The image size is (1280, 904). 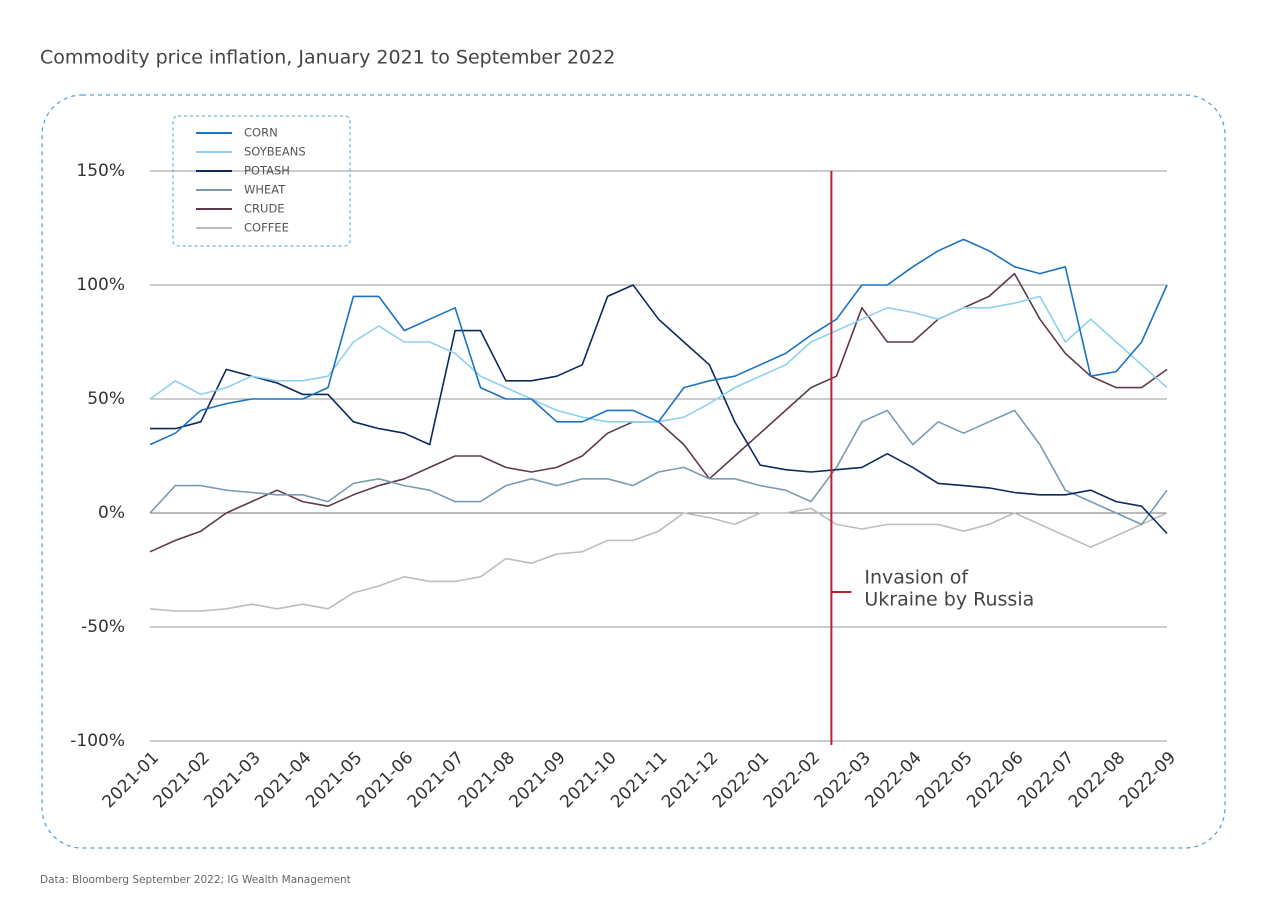 I want to click on legend-box, so click(x=261, y=181).